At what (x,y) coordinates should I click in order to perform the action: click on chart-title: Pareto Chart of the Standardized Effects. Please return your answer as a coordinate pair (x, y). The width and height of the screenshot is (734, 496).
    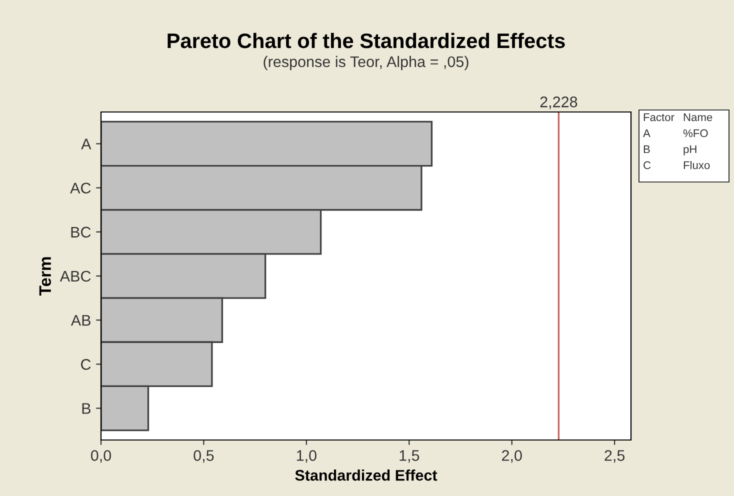
    Looking at the image, I should click on (366, 40).